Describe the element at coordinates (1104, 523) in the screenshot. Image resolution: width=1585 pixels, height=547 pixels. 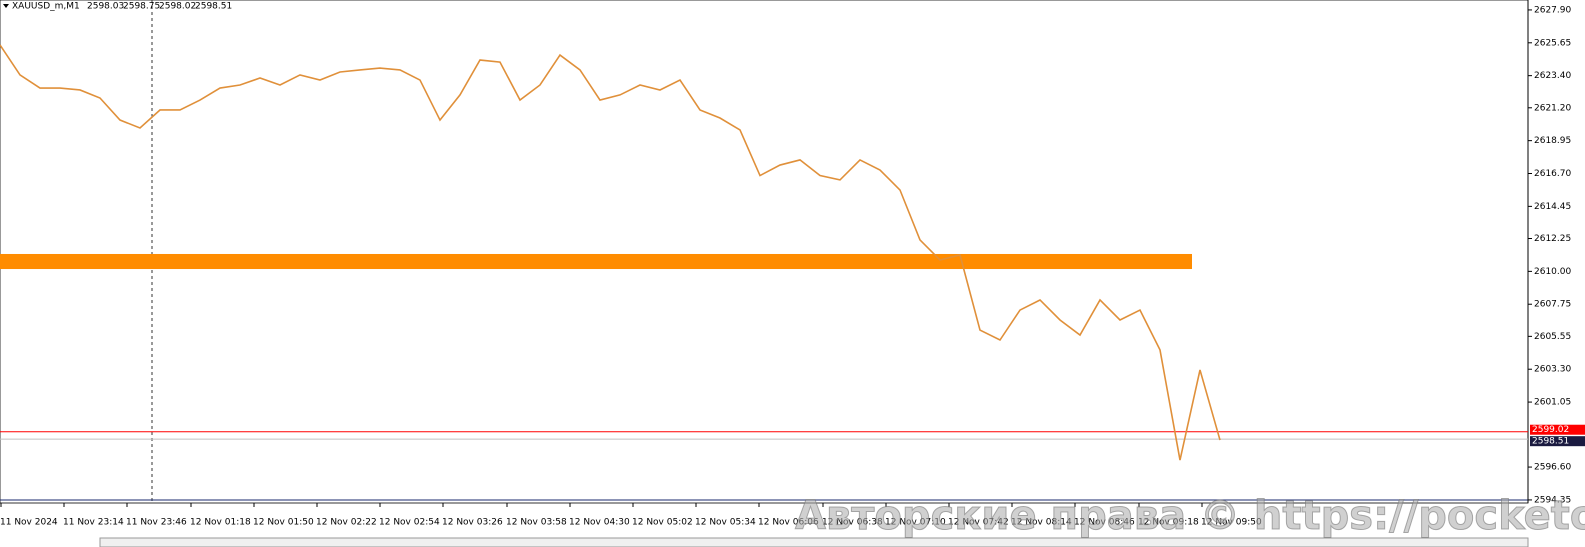
I see `x-tick-label: 12 Nov 08:46` at that location.